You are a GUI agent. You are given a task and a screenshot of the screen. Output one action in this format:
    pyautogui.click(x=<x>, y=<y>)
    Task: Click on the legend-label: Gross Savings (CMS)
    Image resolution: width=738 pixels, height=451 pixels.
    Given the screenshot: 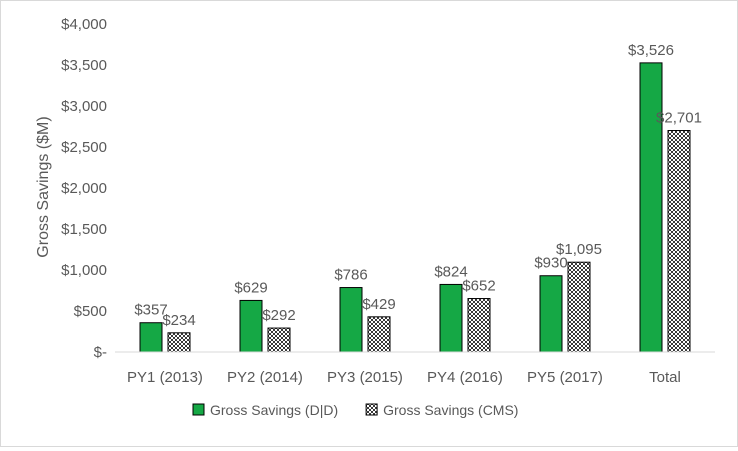 What is the action you would take?
    pyautogui.click(x=450, y=410)
    